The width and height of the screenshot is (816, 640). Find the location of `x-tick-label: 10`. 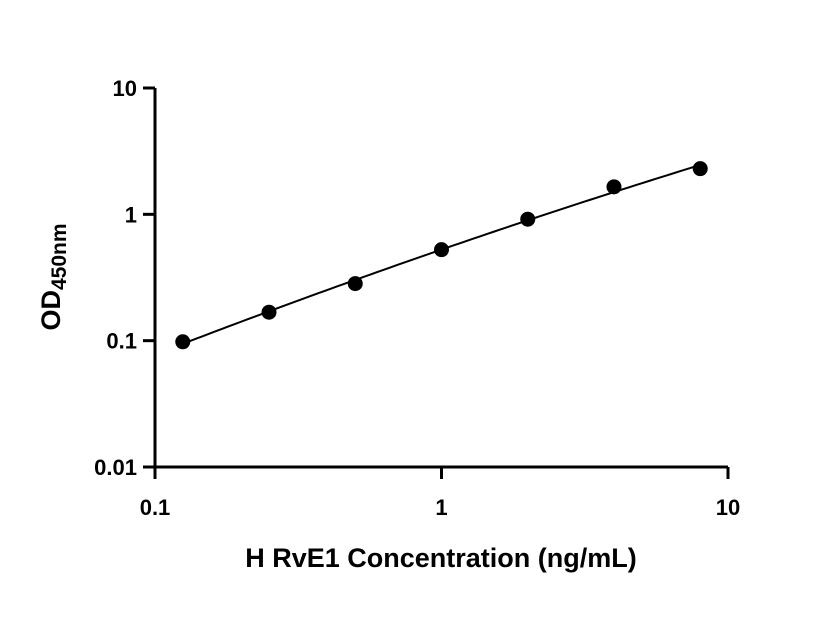

x-tick-label: 10 is located at coordinates (728, 507).